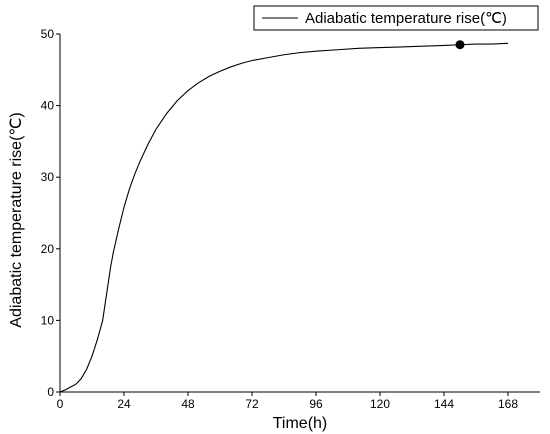 This screenshot has width=550, height=434. I want to click on x-tick-label: 96, so click(316, 404).